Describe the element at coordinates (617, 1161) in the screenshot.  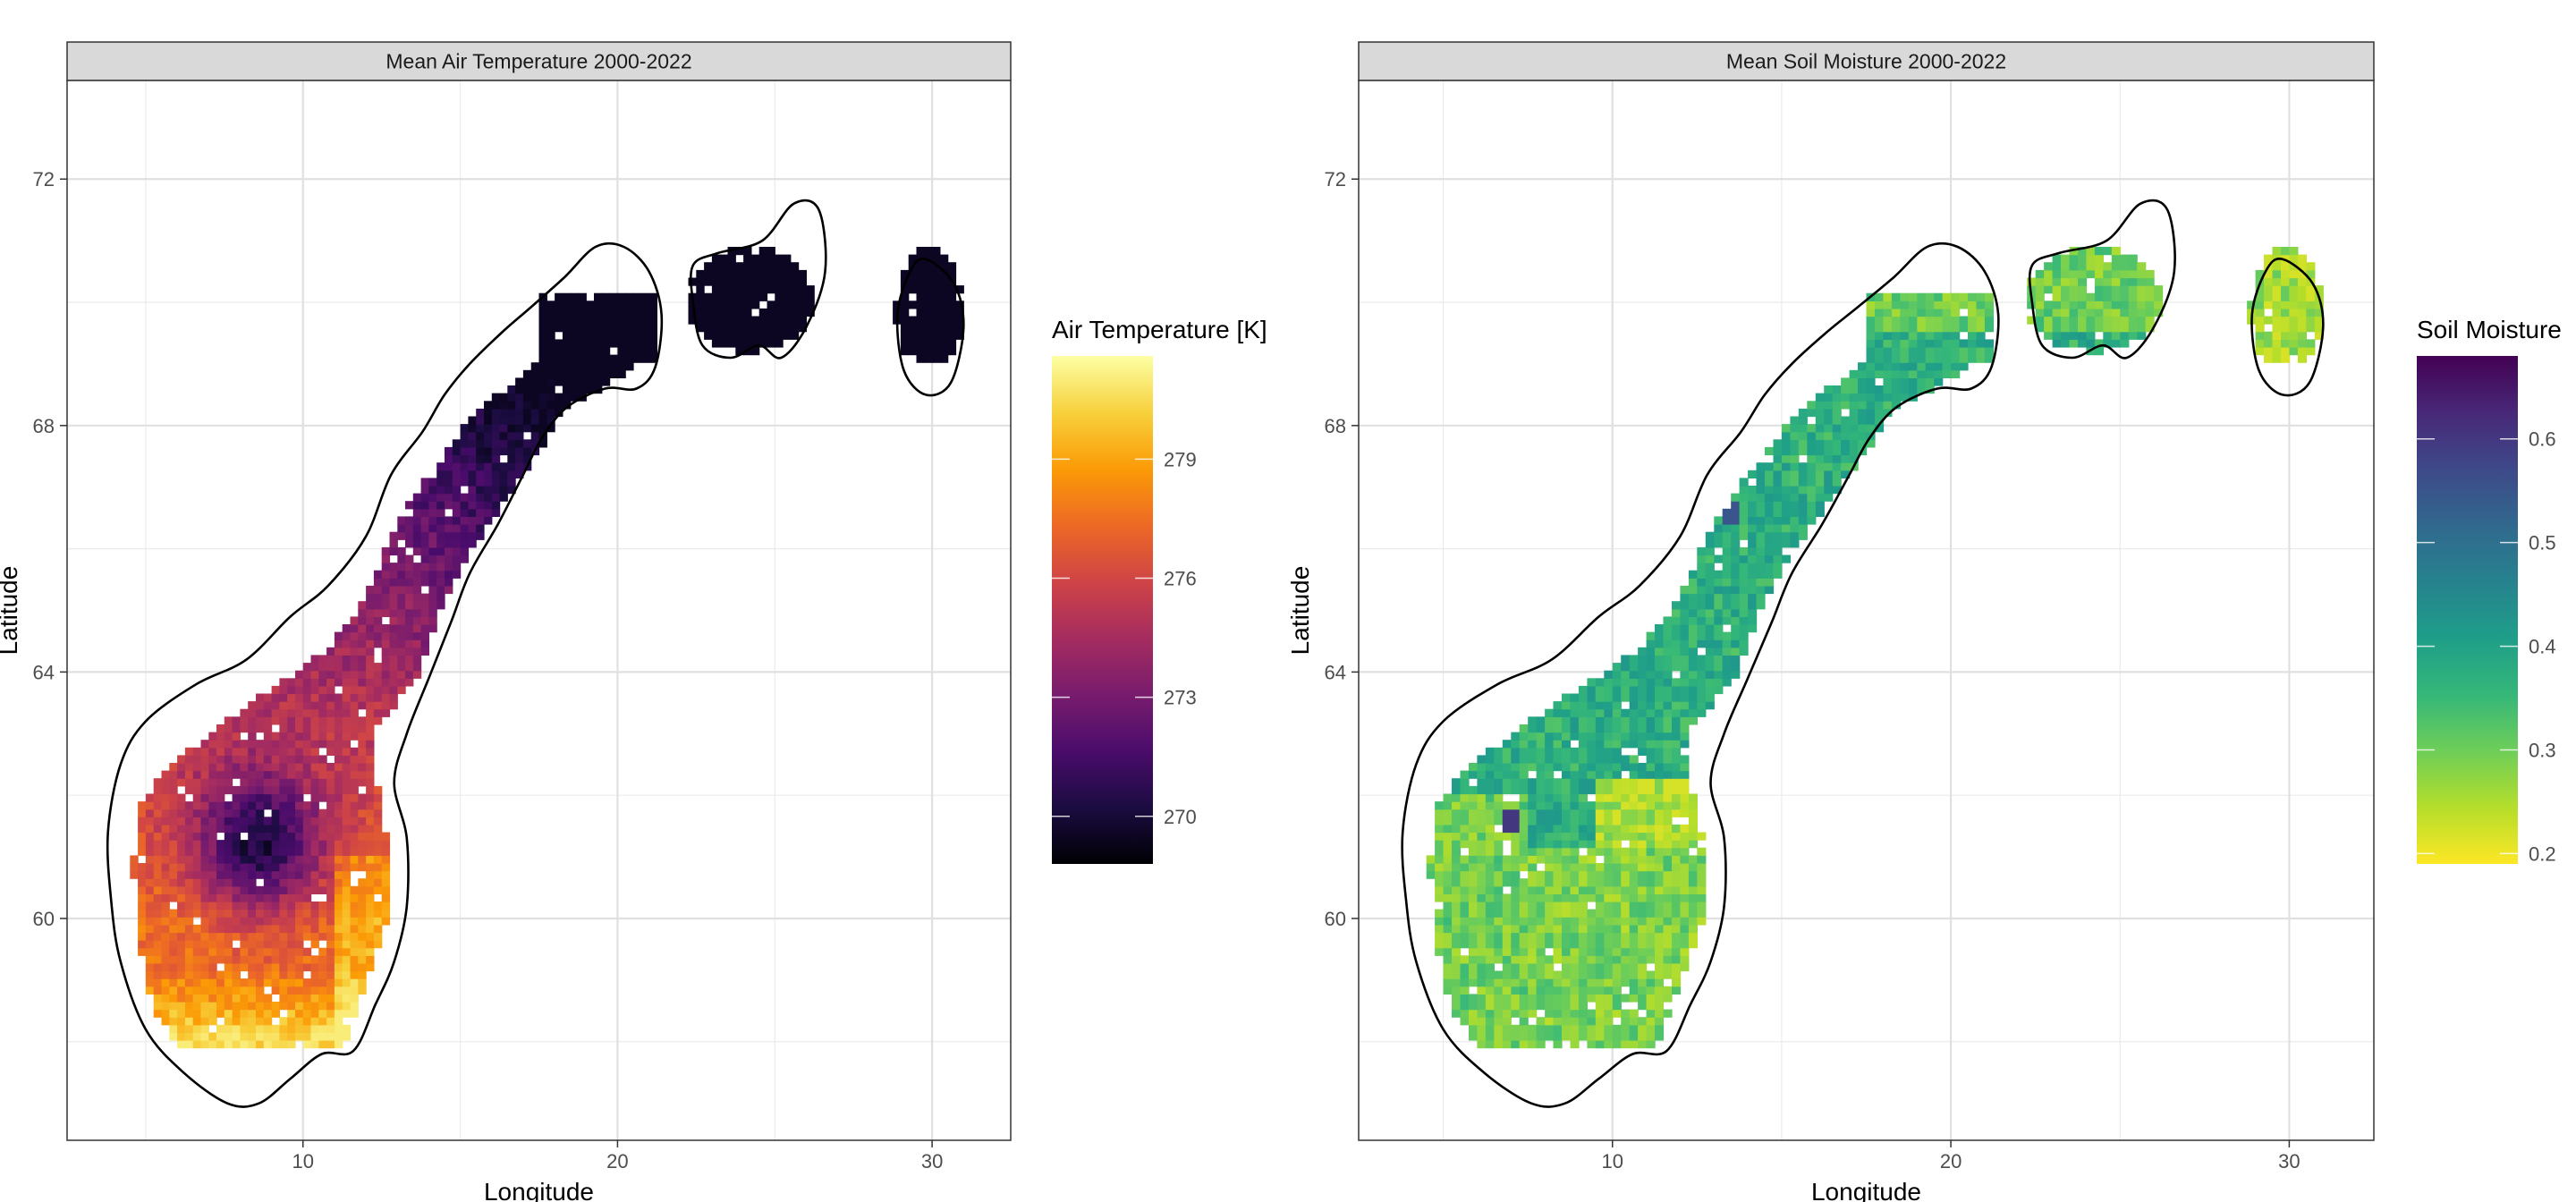
I see `x-tick-label: 20` at that location.